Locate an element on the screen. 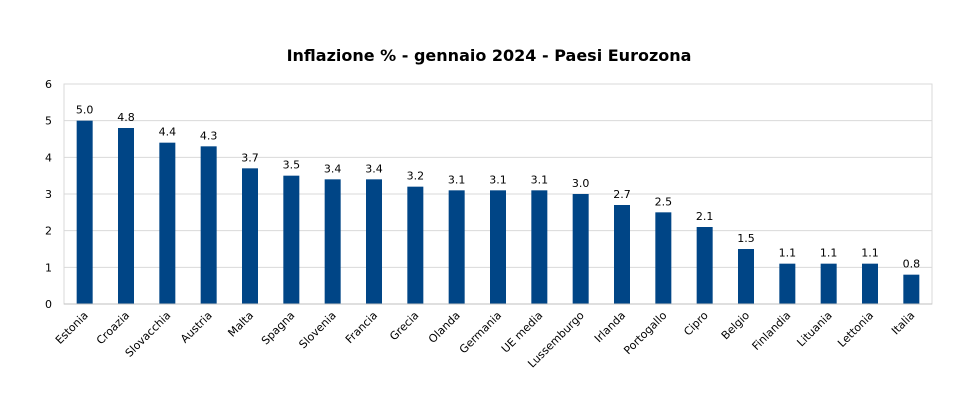 Image resolution: width=978 pixels, height=412 pixels. y-tick-label: 2 is located at coordinates (48, 231).